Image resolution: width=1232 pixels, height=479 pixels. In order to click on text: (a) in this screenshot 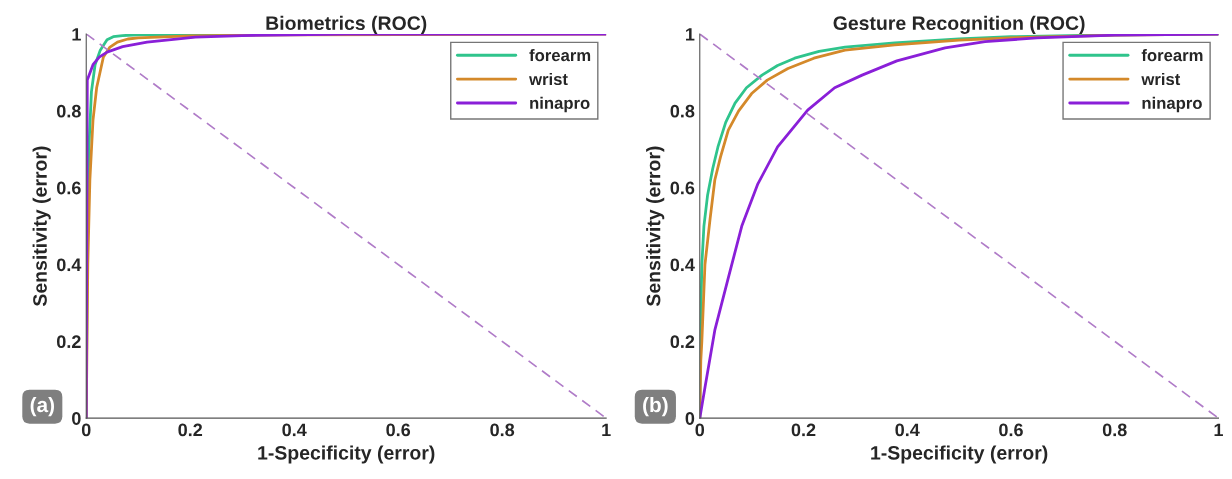, I will do `click(42, 406)`.